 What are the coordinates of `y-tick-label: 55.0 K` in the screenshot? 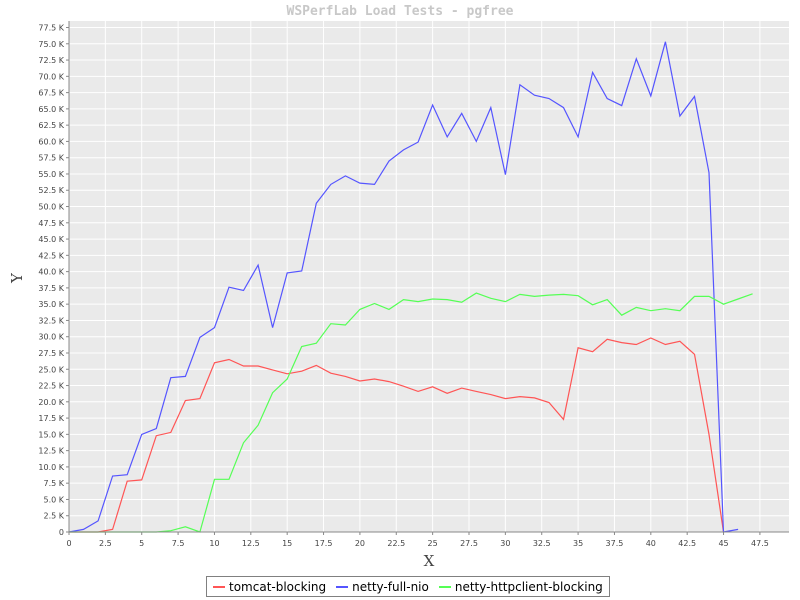 It's located at (51, 174).